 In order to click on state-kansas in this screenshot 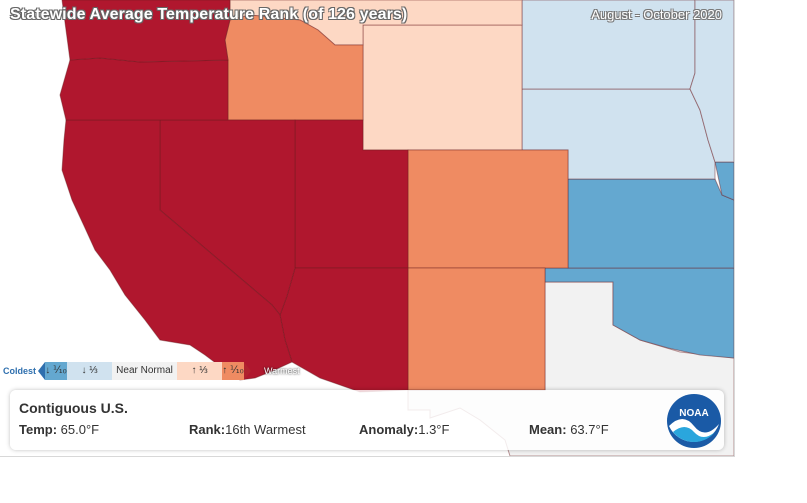, I will do `click(650, 223)`.